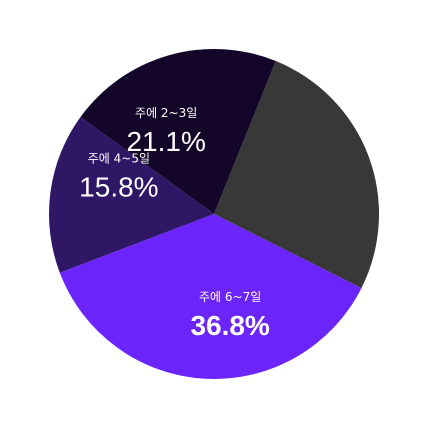  Describe the element at coordinates (230, 297) in the screenshot. I see `slice-category-label: 주에 6~7일` at that location.